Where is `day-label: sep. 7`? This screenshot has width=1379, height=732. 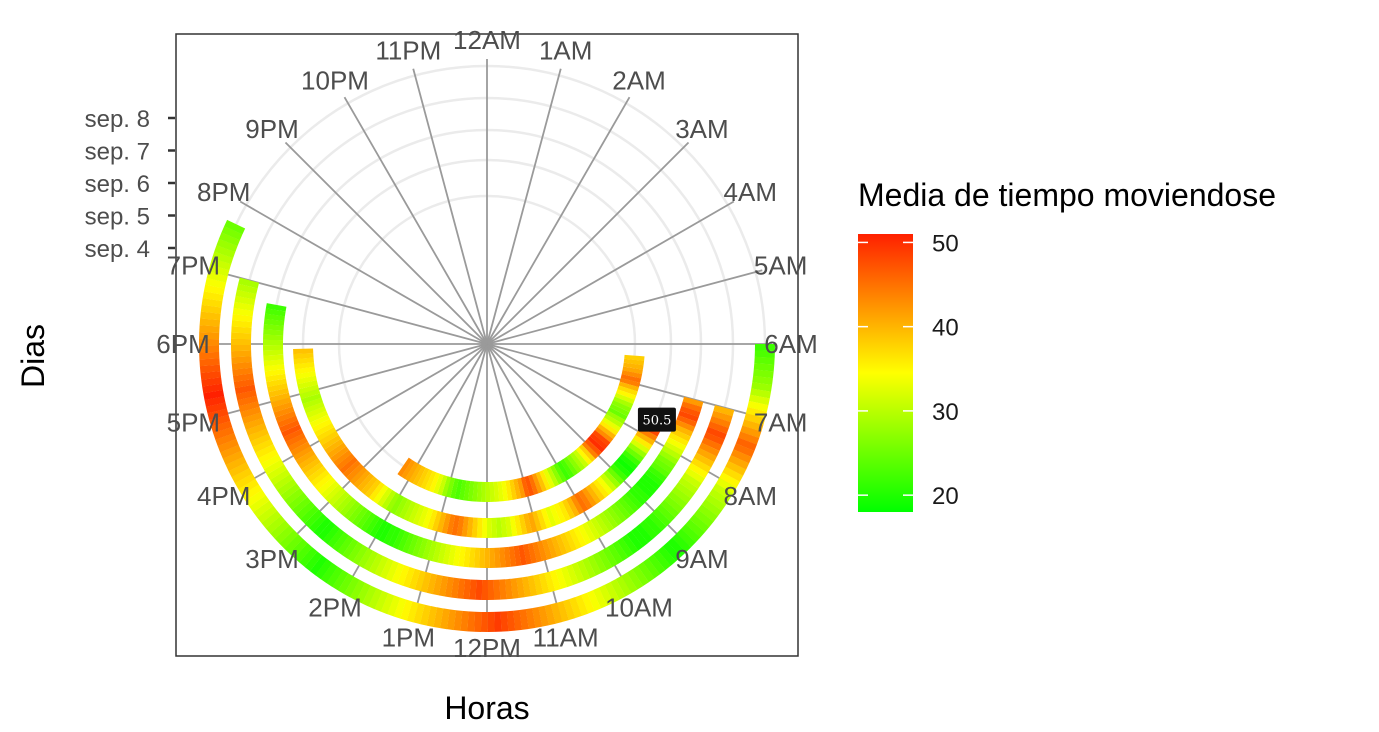 day-label: sep. 7 is located at coordinates (117, 152).